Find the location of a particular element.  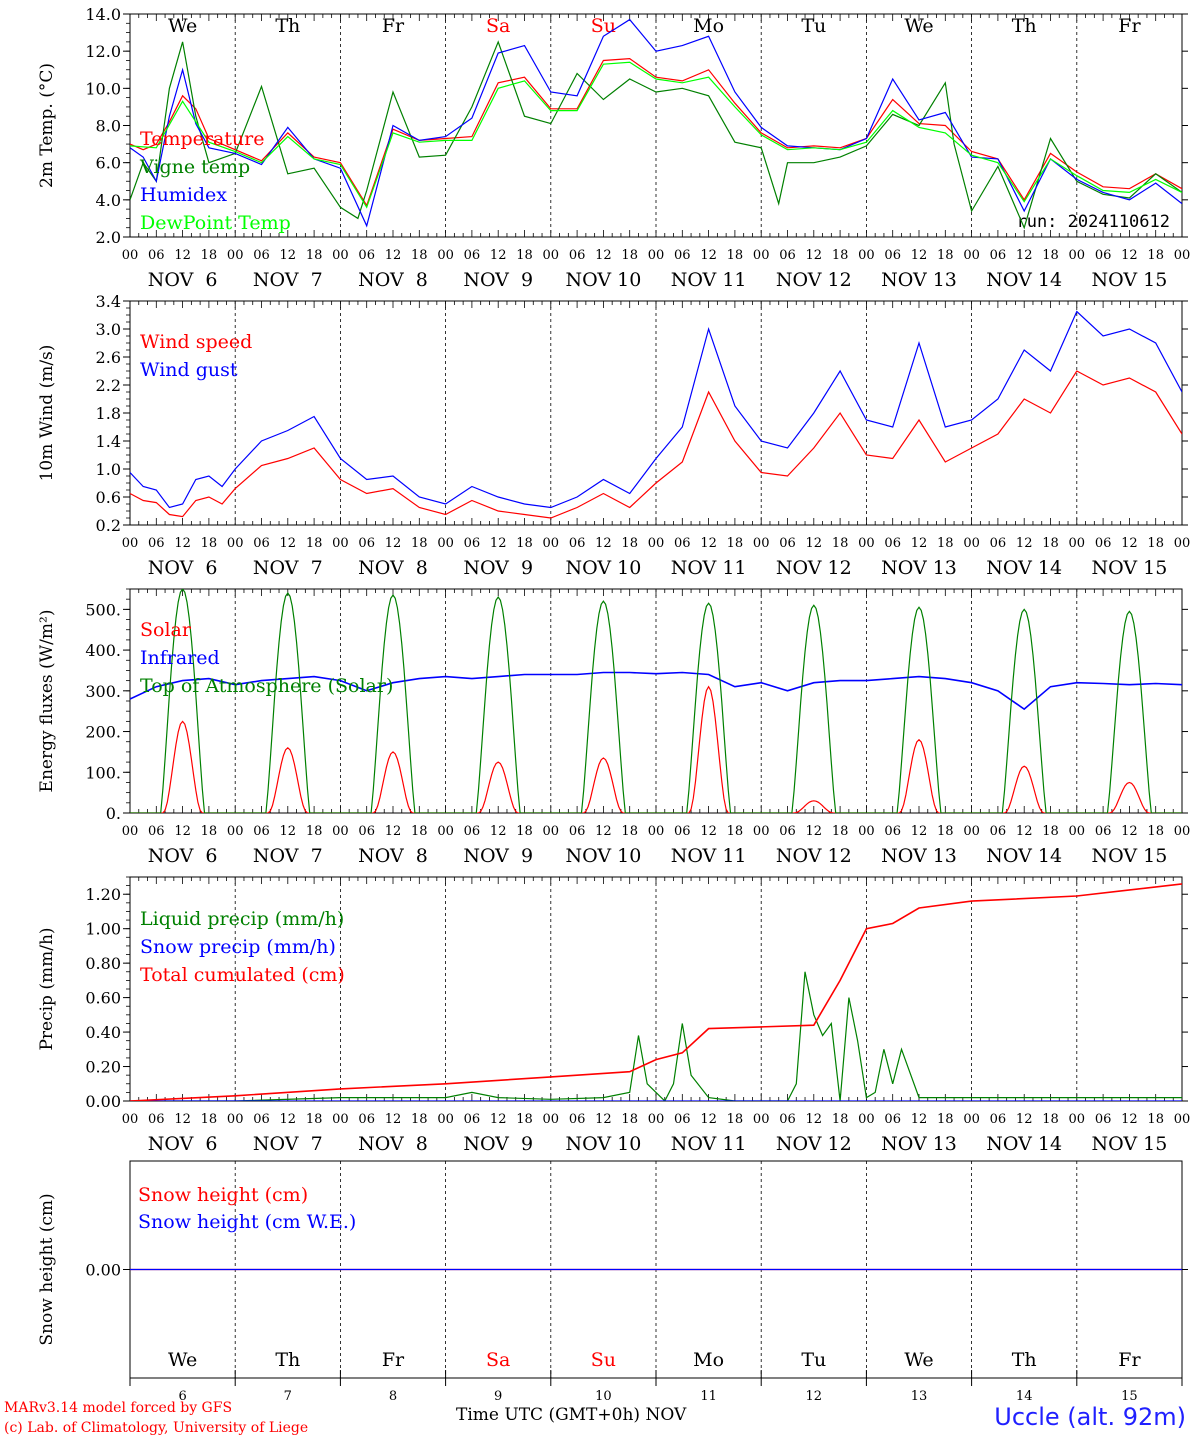

model-credit: MARv3.14 model forced by GFS is located at coordinates (118, 1408).